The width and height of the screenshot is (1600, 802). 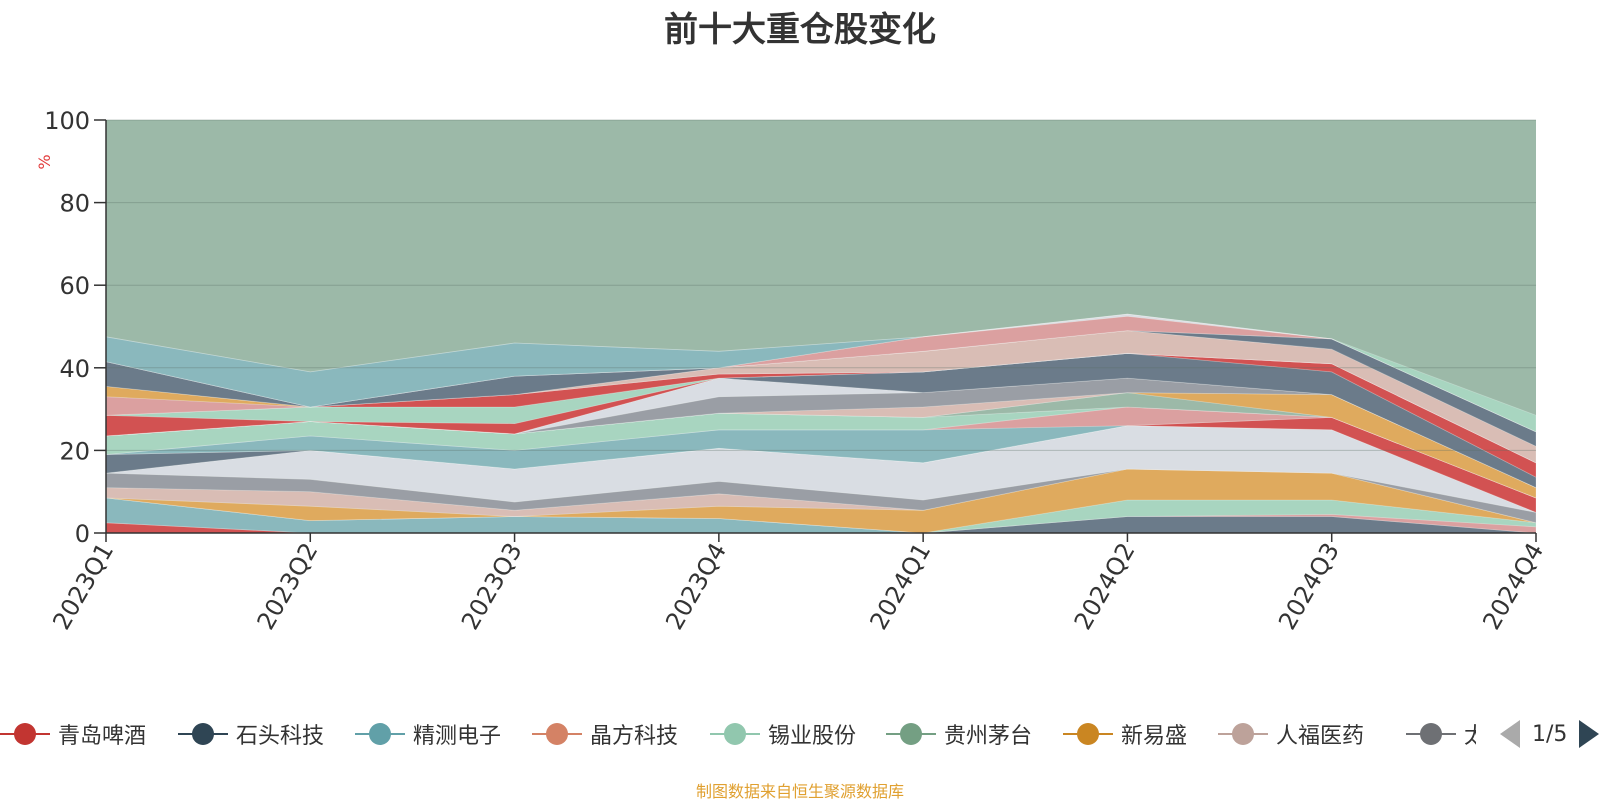 I want to click on x-tick-label: 2023Q4, so click(x=696, y=586).